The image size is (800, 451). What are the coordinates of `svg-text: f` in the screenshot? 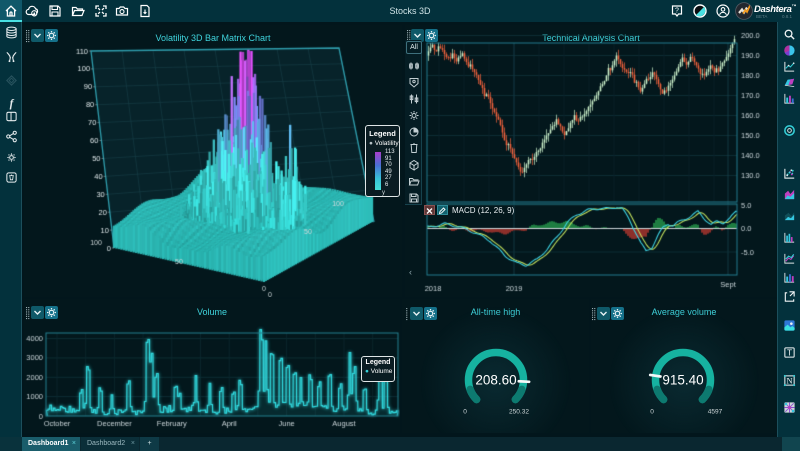 It's located at (12, 104).